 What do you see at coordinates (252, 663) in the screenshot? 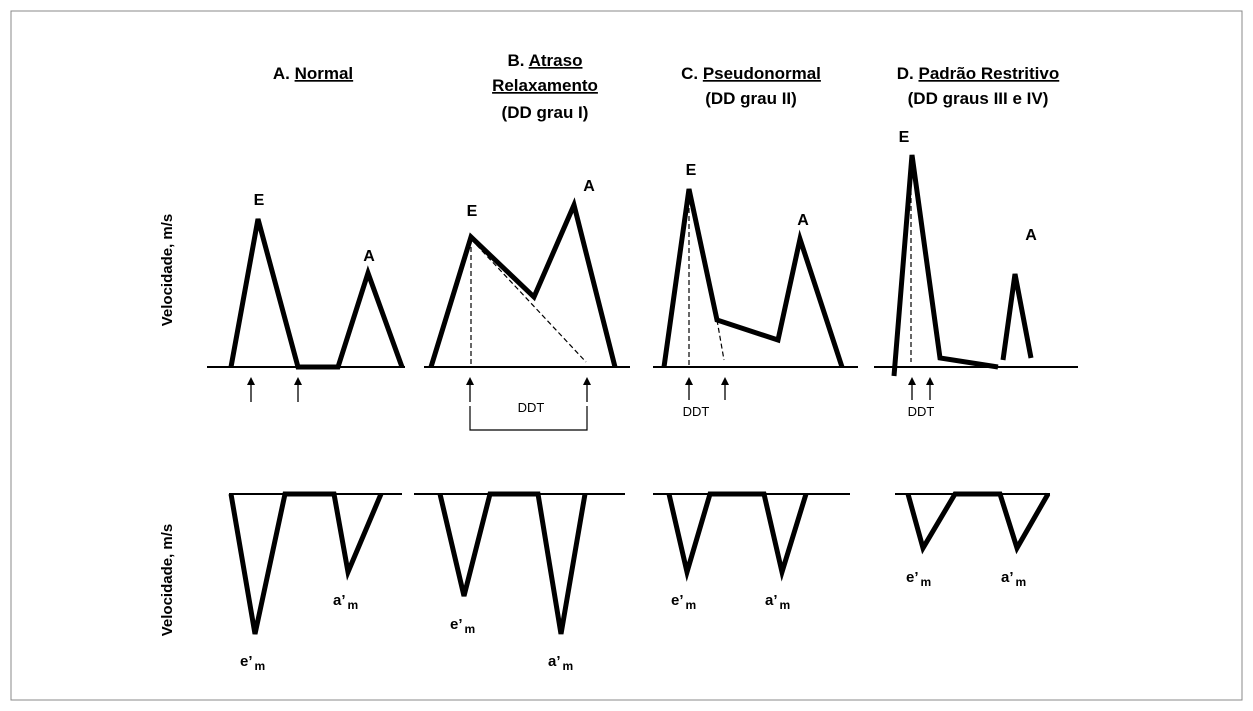
I see `panel-a-e-prime-label: e’ m` at bounding box center [252, 663].